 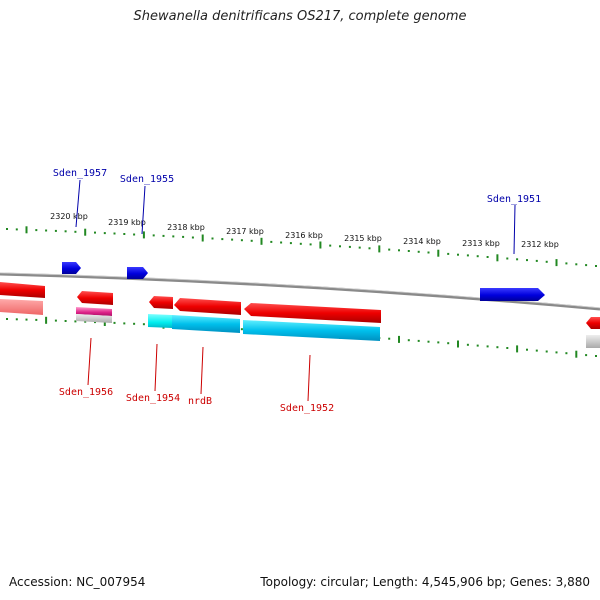 I want to click on accession-label: Accession: NC_007954, so click(x=77, y=582).